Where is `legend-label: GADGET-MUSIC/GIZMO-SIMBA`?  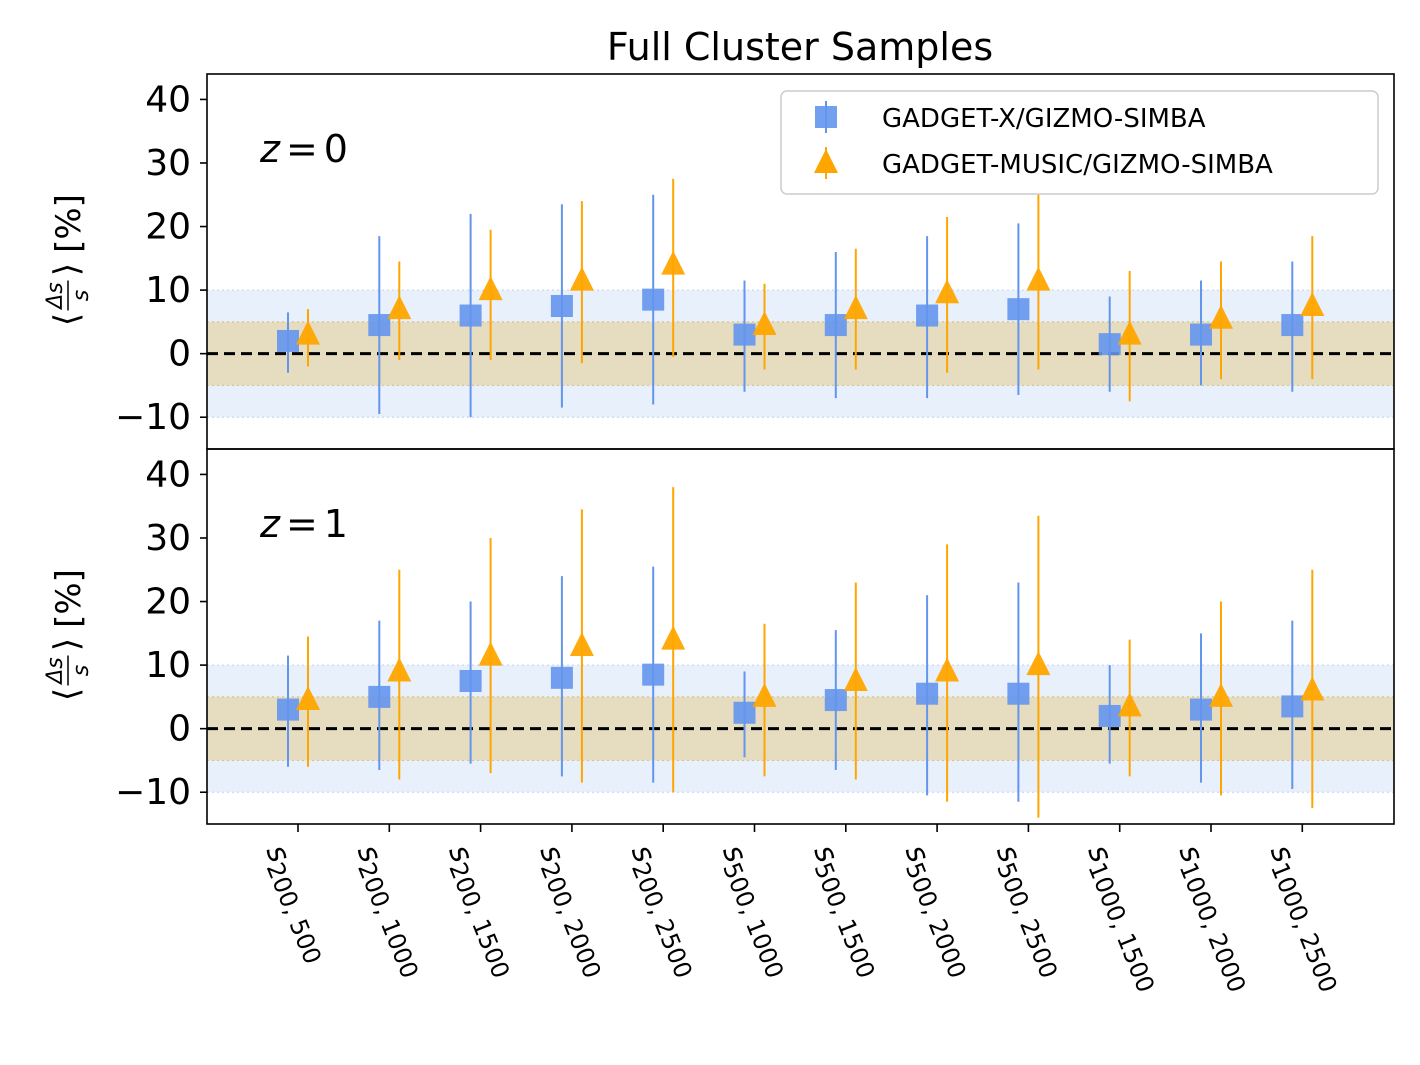 legend-label: GADGET-MUSIC/GIZMO-SIMBA is located at coordinates (1077, 165).